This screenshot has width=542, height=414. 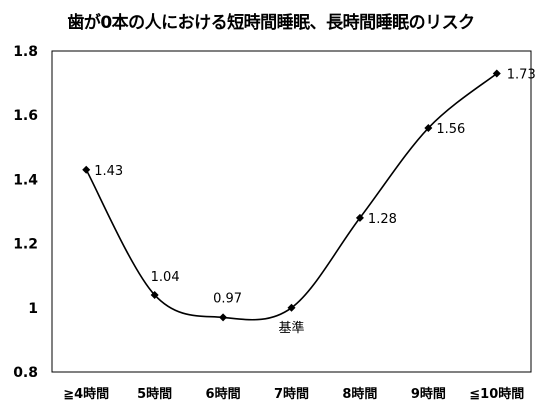 What do you see at coordinates (450, 129) in the screenshot?
I see `data-label: 1.56` at bounding box center [450, 129].